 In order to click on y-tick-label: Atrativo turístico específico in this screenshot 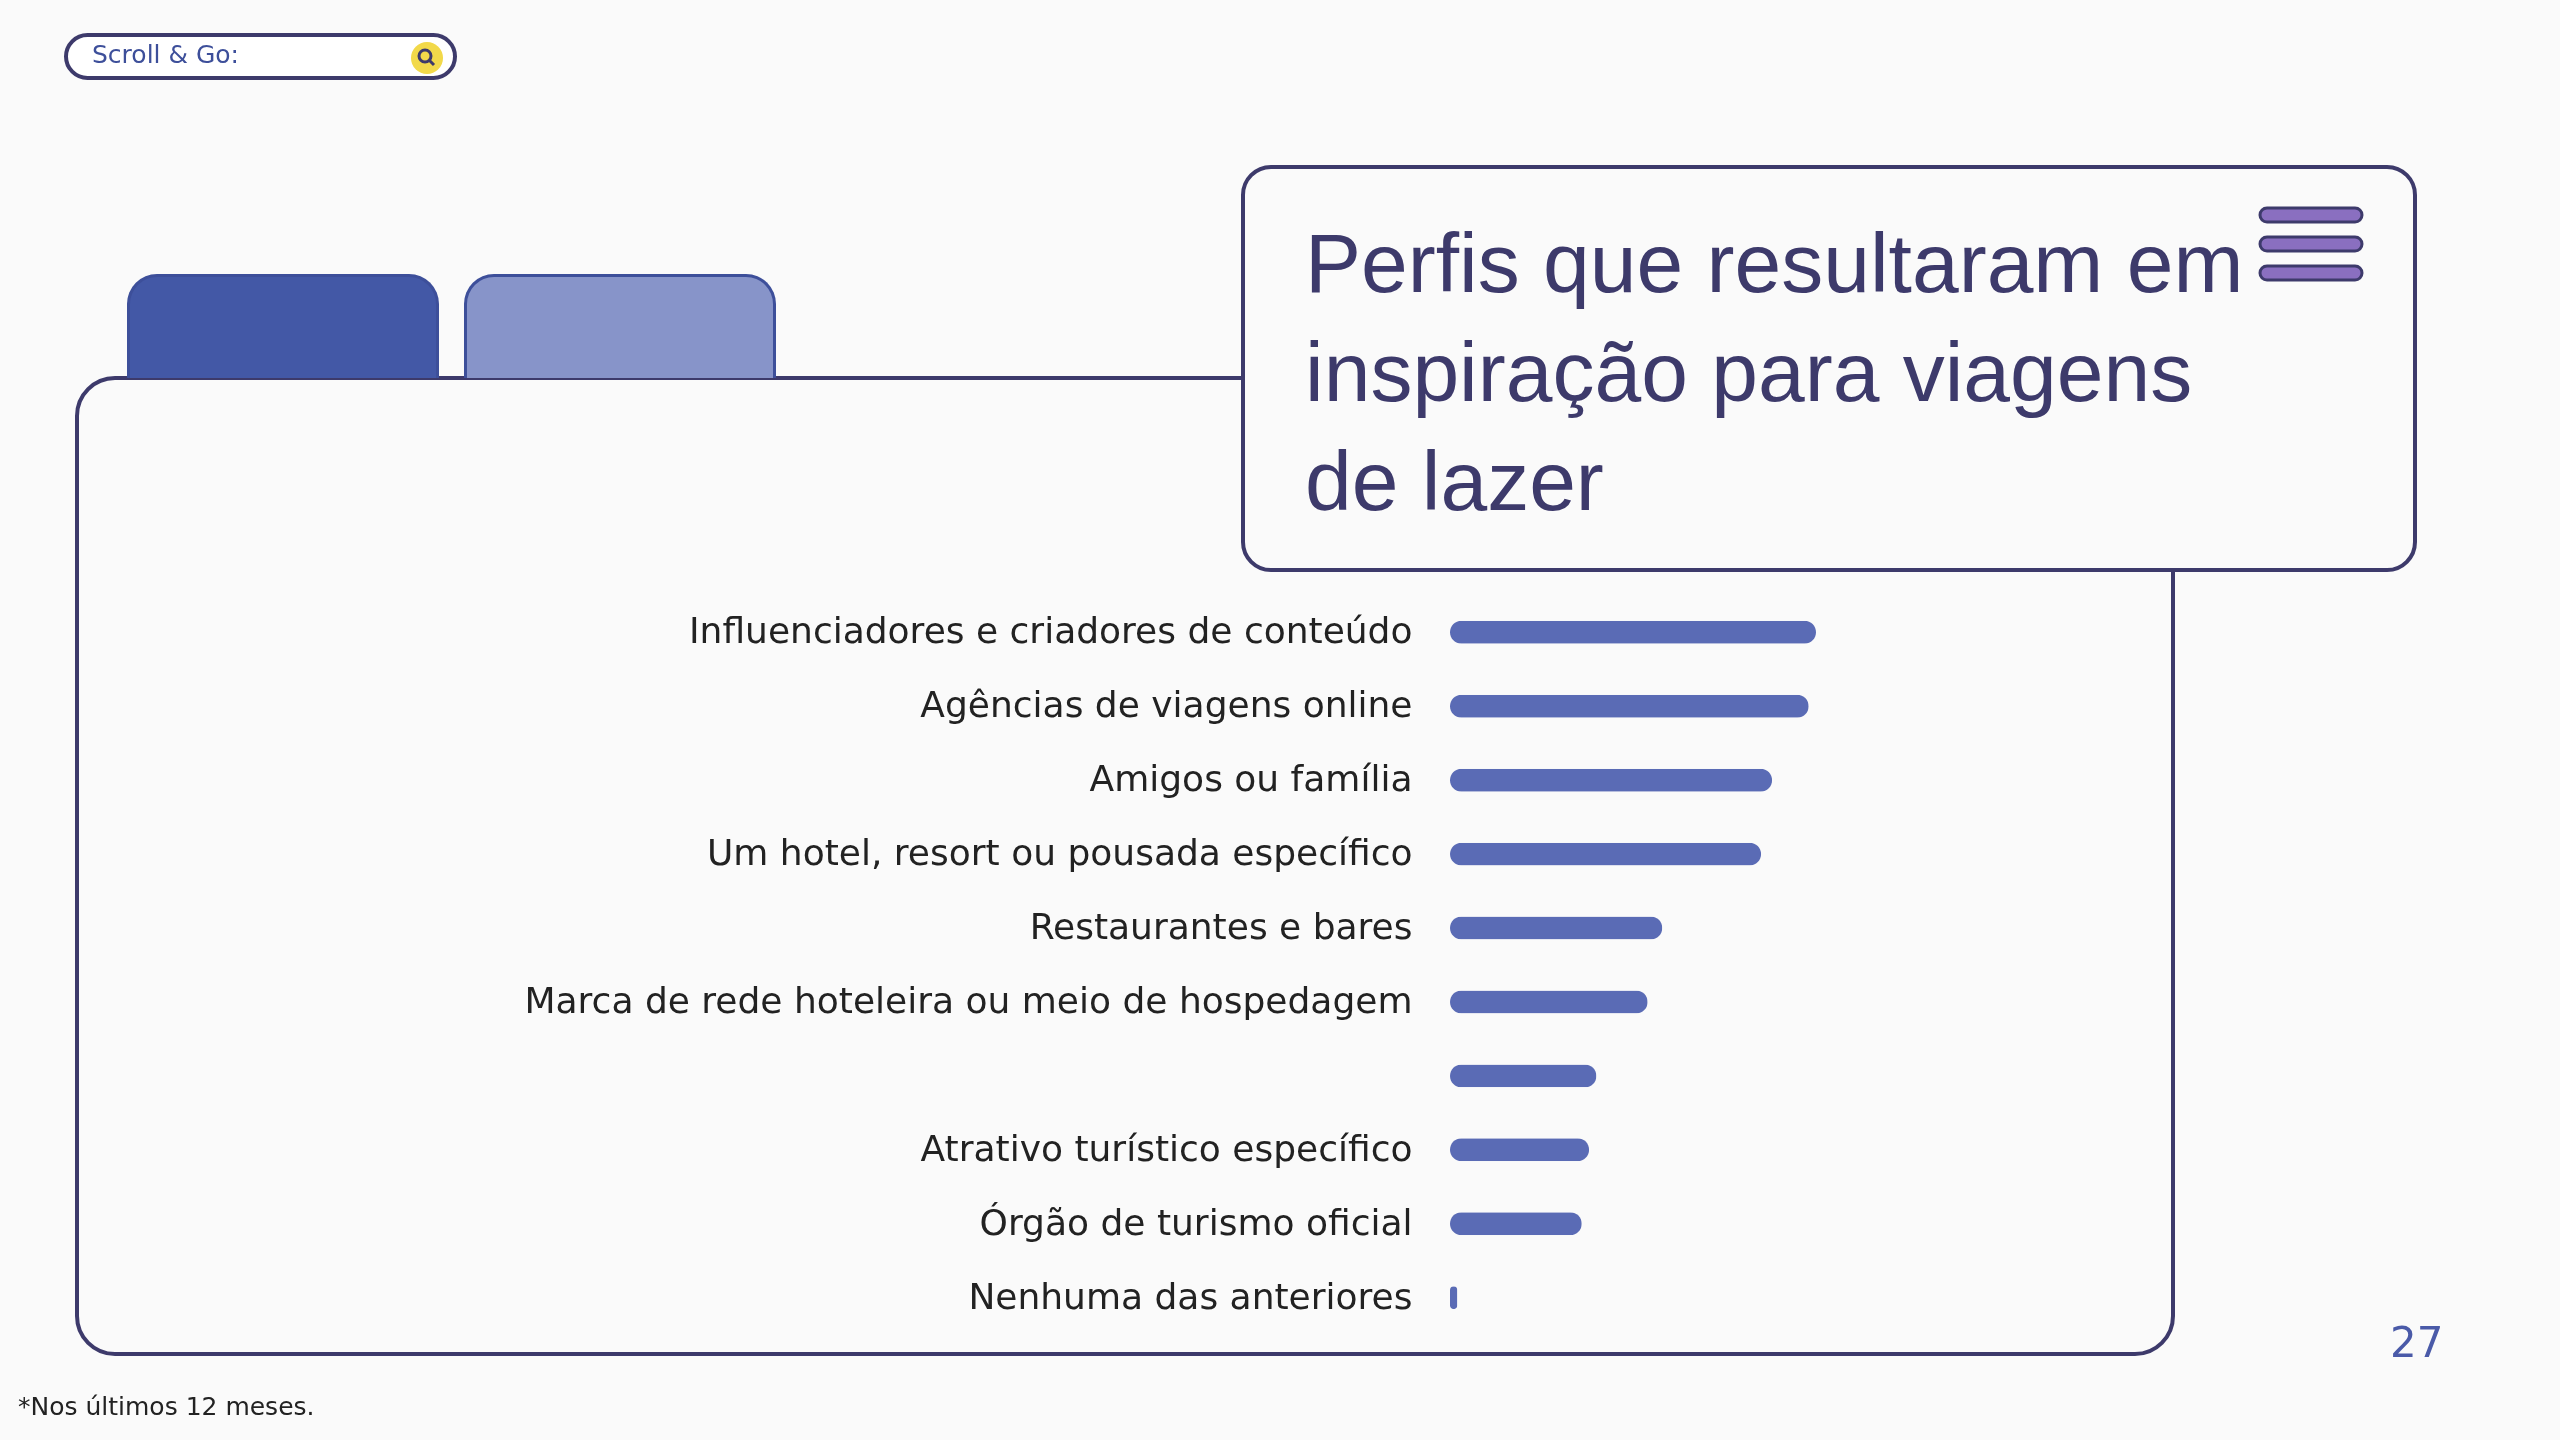, I will do `click(1166, 1148)`.